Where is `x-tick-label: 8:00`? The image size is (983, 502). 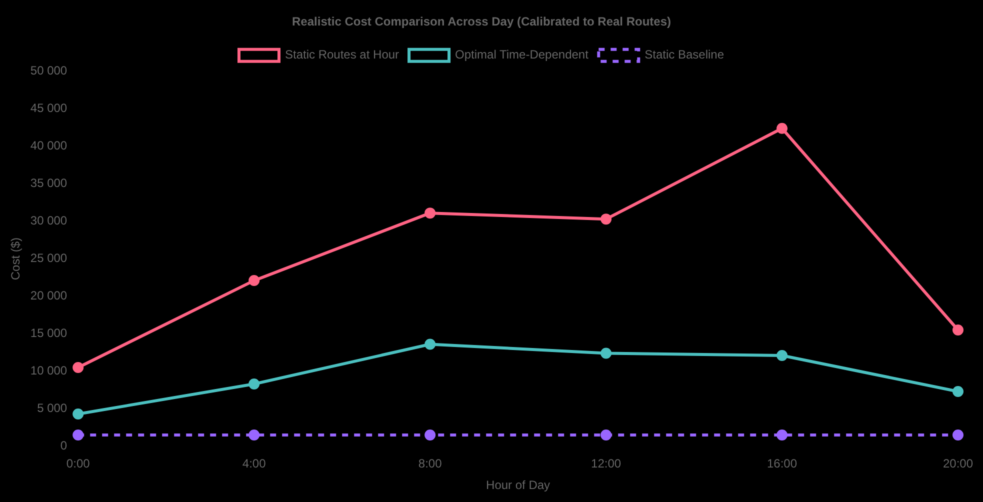 x-tick-label: 8:00 is located at coordinates (430, 463).